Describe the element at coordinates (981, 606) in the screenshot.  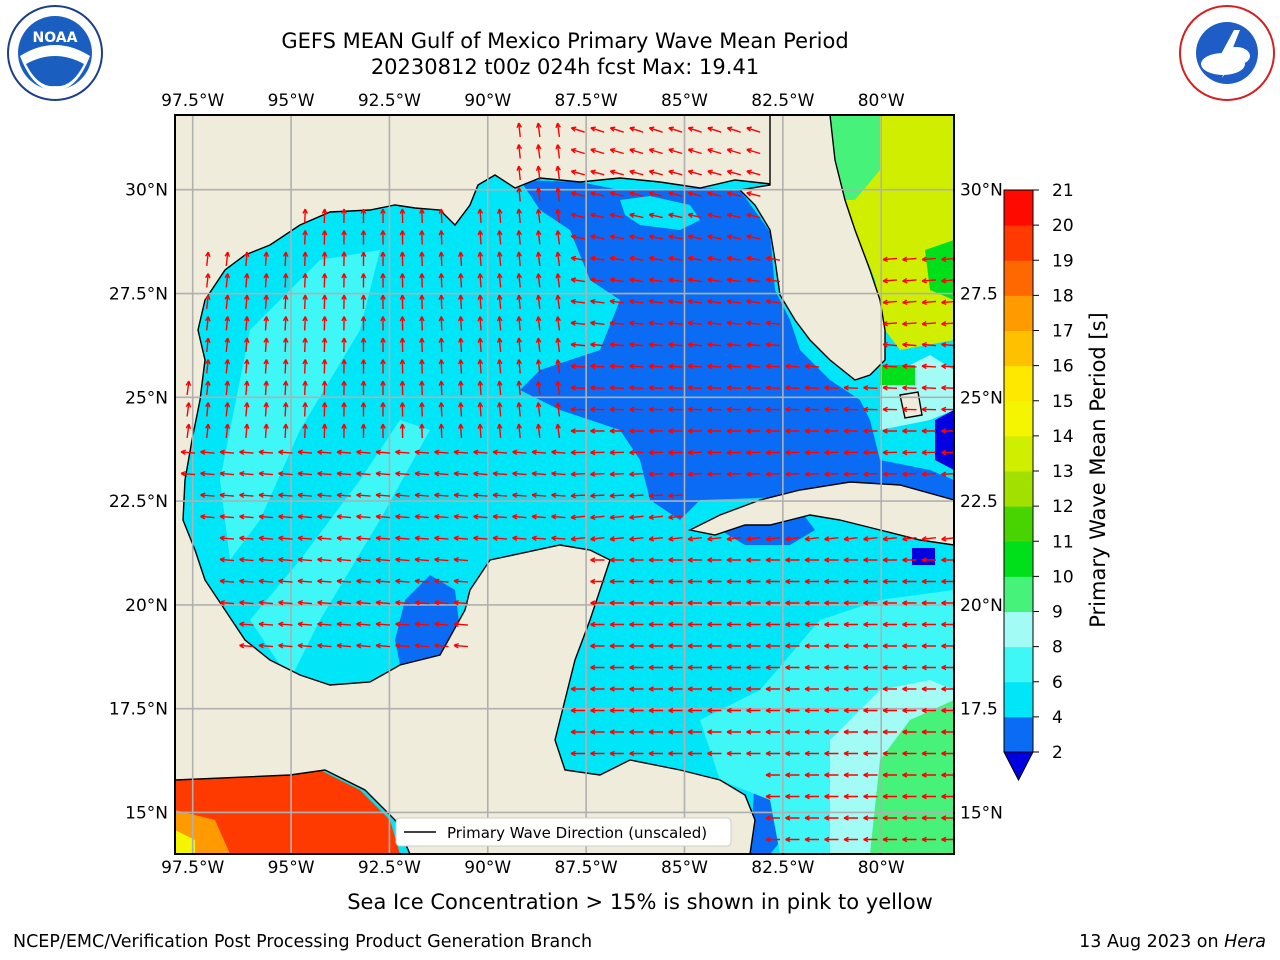
I see `lat-tick-label-right: 20°N` at that location.